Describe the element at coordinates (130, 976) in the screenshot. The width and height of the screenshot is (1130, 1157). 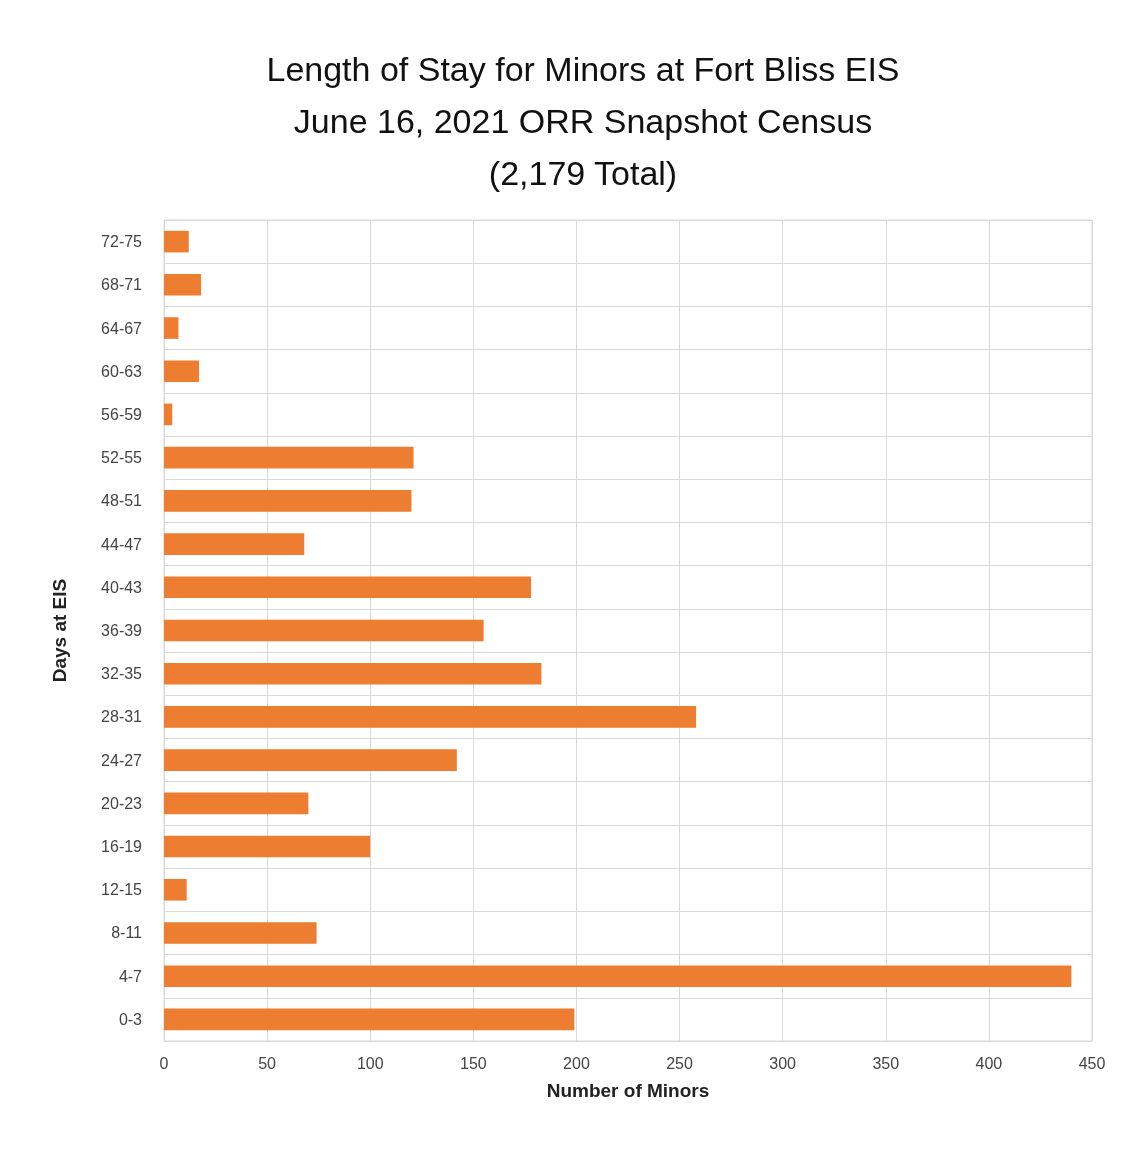
I see `y-tick-label: 4-7` at that location.